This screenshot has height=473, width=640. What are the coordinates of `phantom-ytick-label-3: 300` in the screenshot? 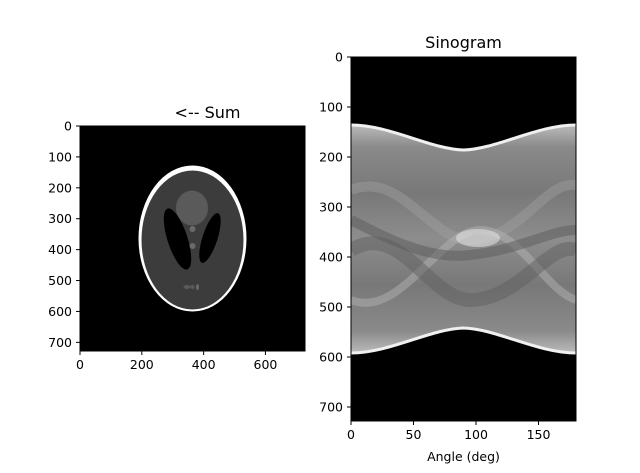 It's located at (60, 218).